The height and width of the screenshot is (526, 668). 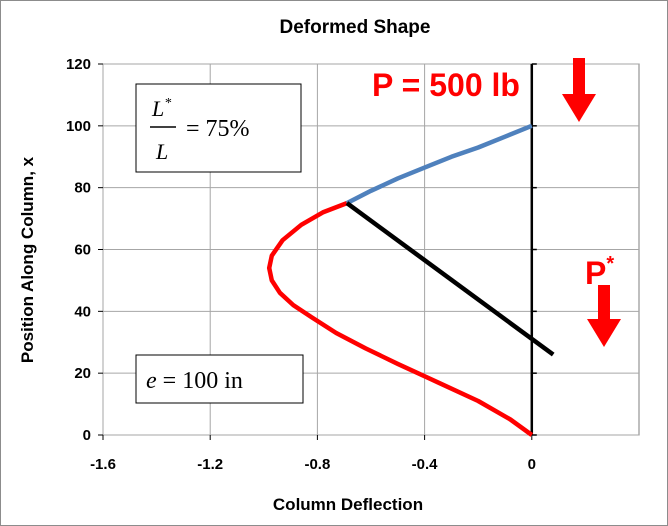 What do you see at coordinates (446, 85) in the screenshot?
I see `load-label: P = 500 lb` at bounding box center [446, 85].